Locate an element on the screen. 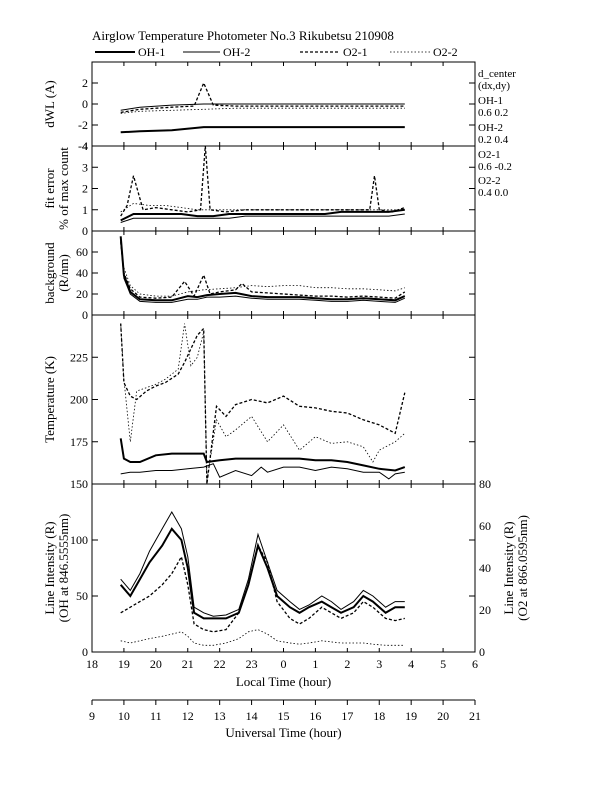 The width and height of the screenshot is (612, 792). oh1-values: 0.6 0.2 is located at coordinates (493, 113).